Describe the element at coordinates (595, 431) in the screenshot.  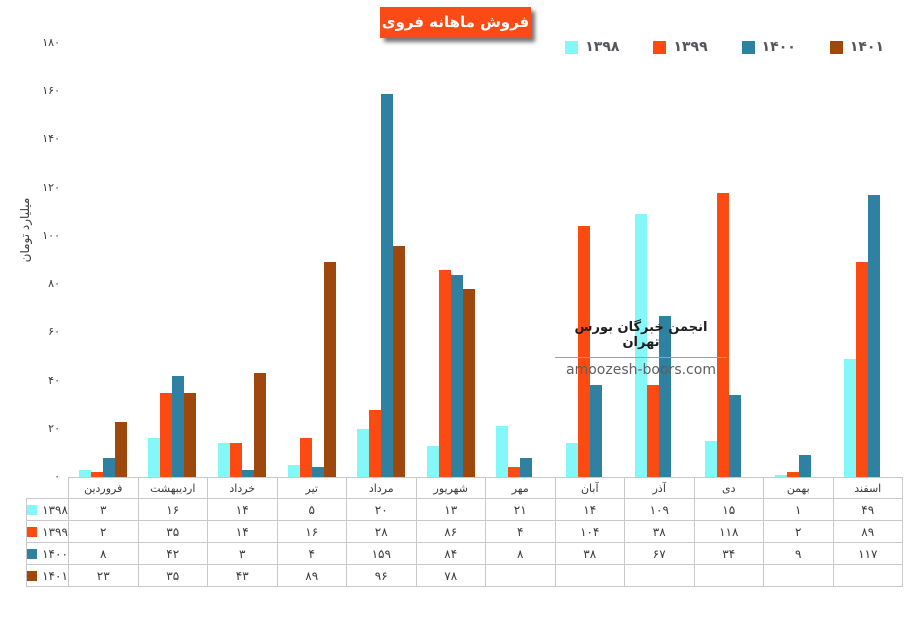
I see `bar-۱۴۰۰-آبان` at that location.